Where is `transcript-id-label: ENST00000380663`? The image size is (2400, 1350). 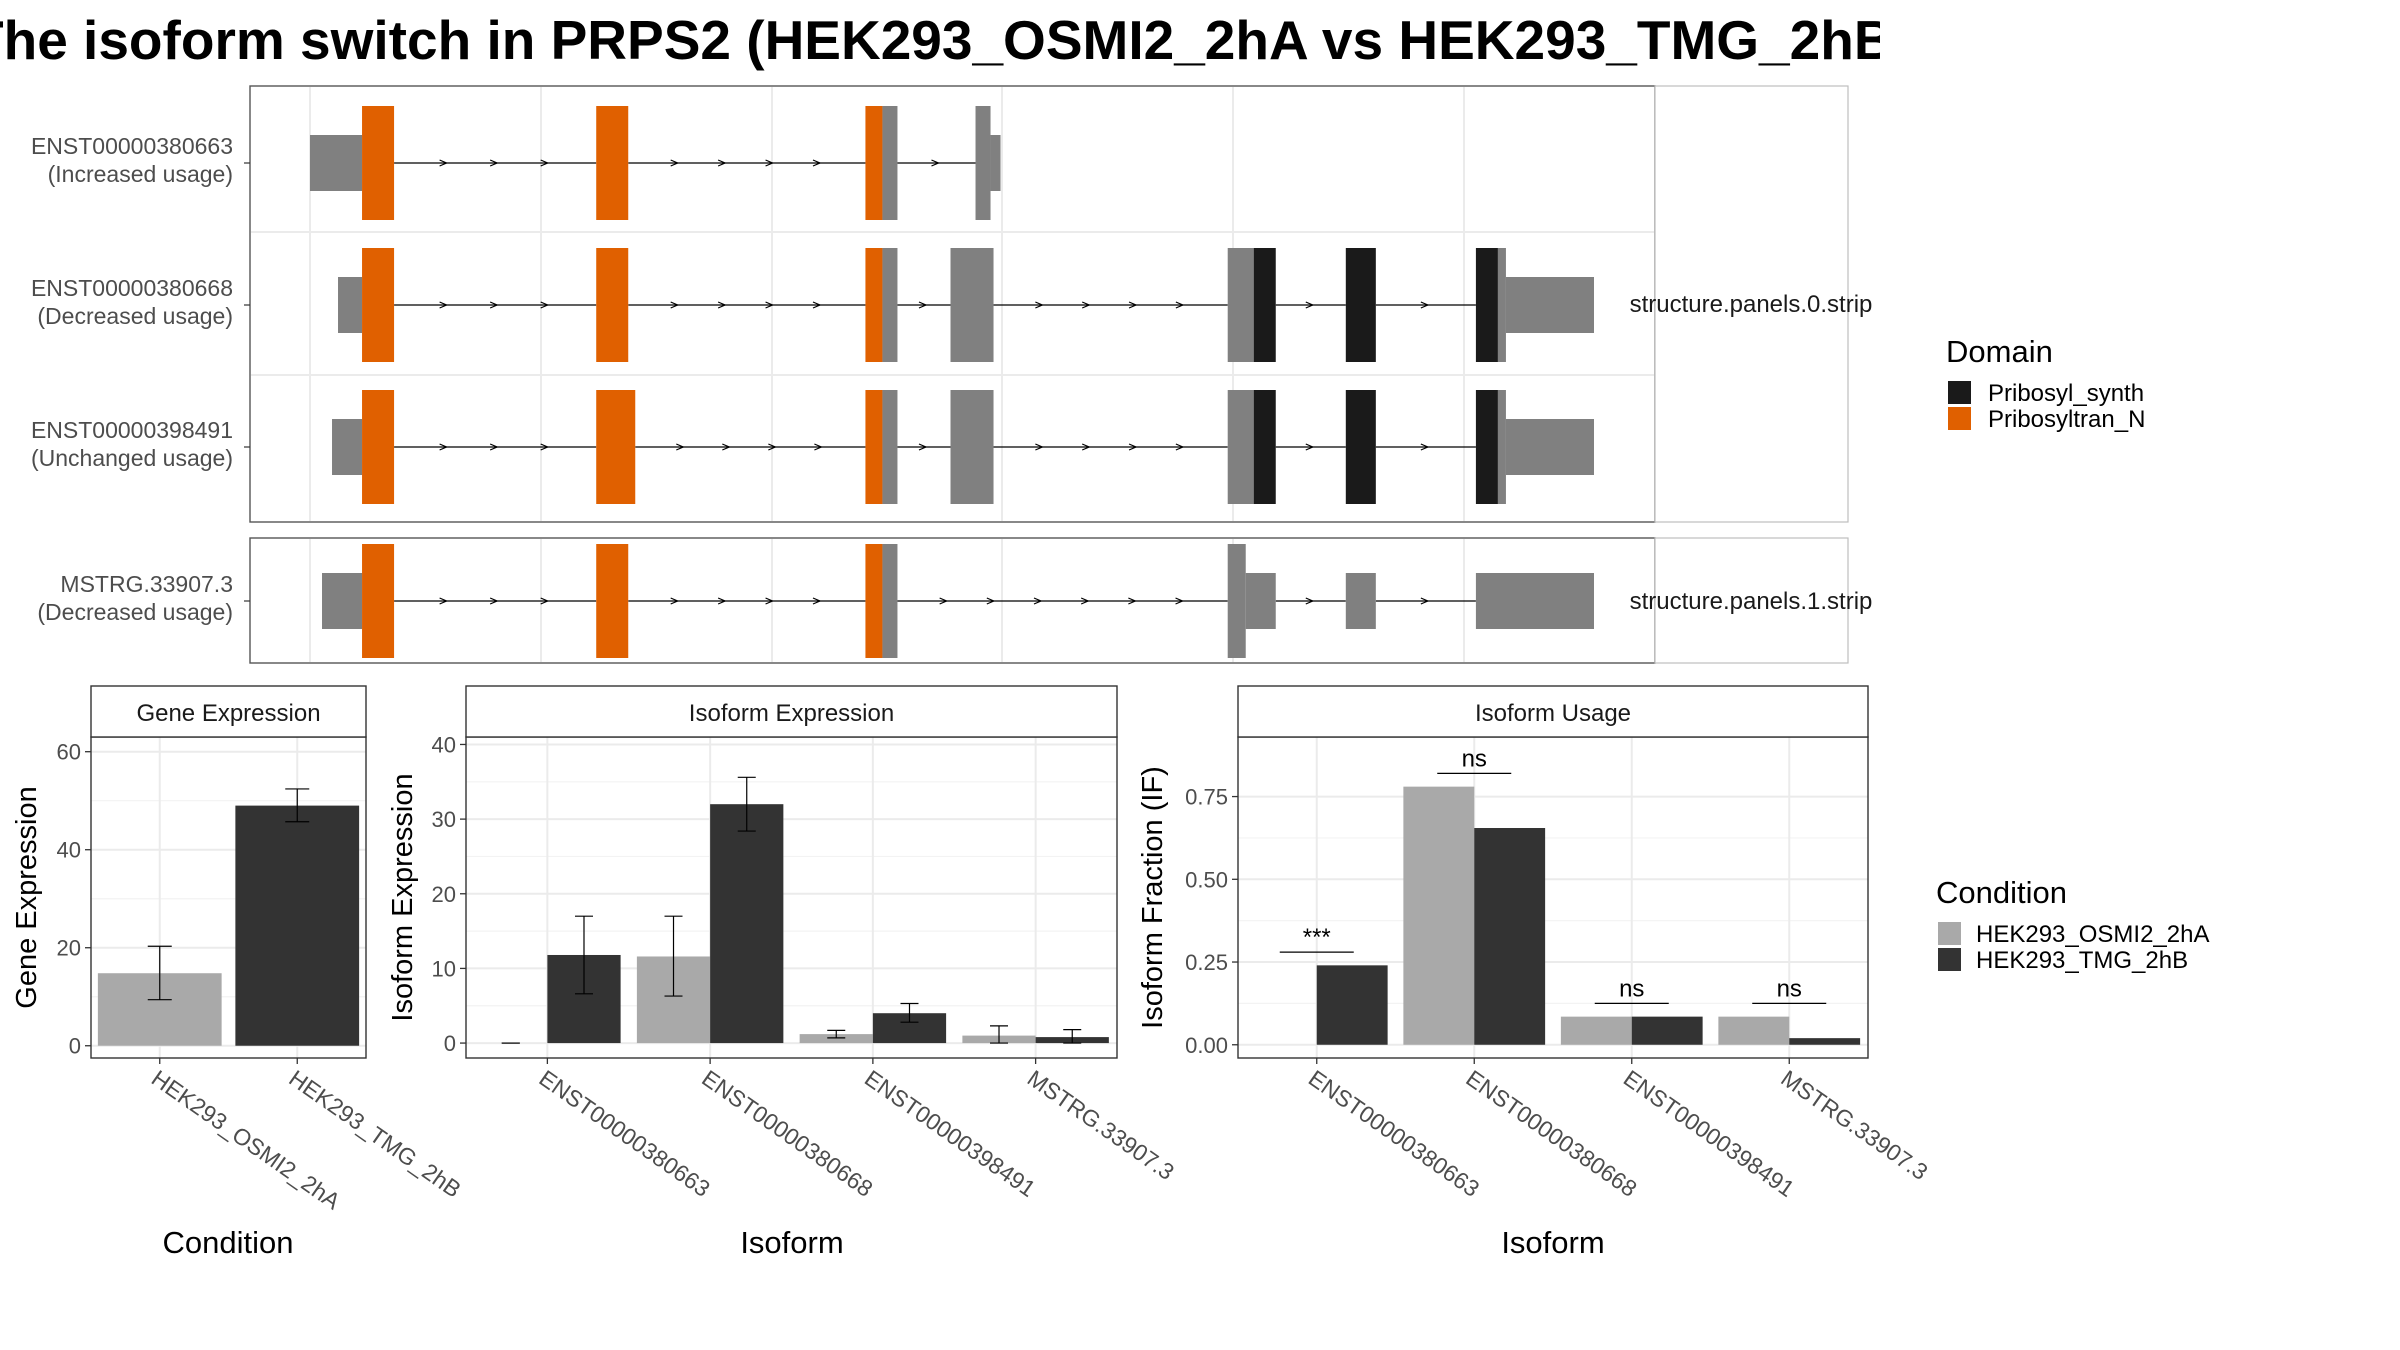 transcript-id-label: ENST00000380663 is located at coordinates (132, 146).